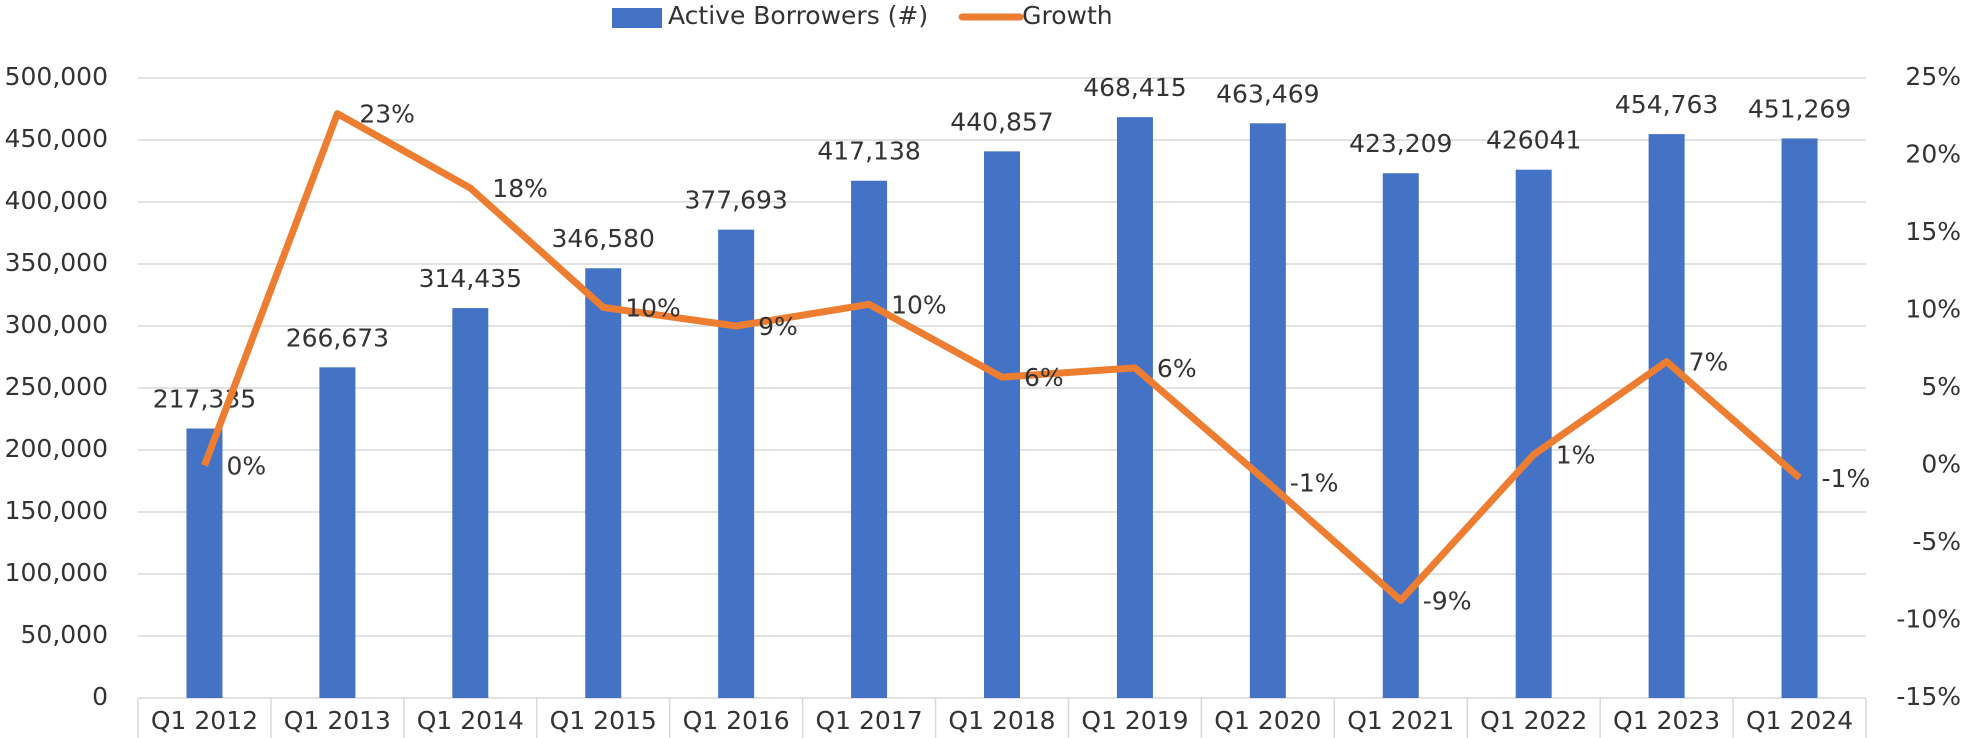 The image size is (1961, 738). I want to click on y2-tick-label: 5%, so click(1941, 386).